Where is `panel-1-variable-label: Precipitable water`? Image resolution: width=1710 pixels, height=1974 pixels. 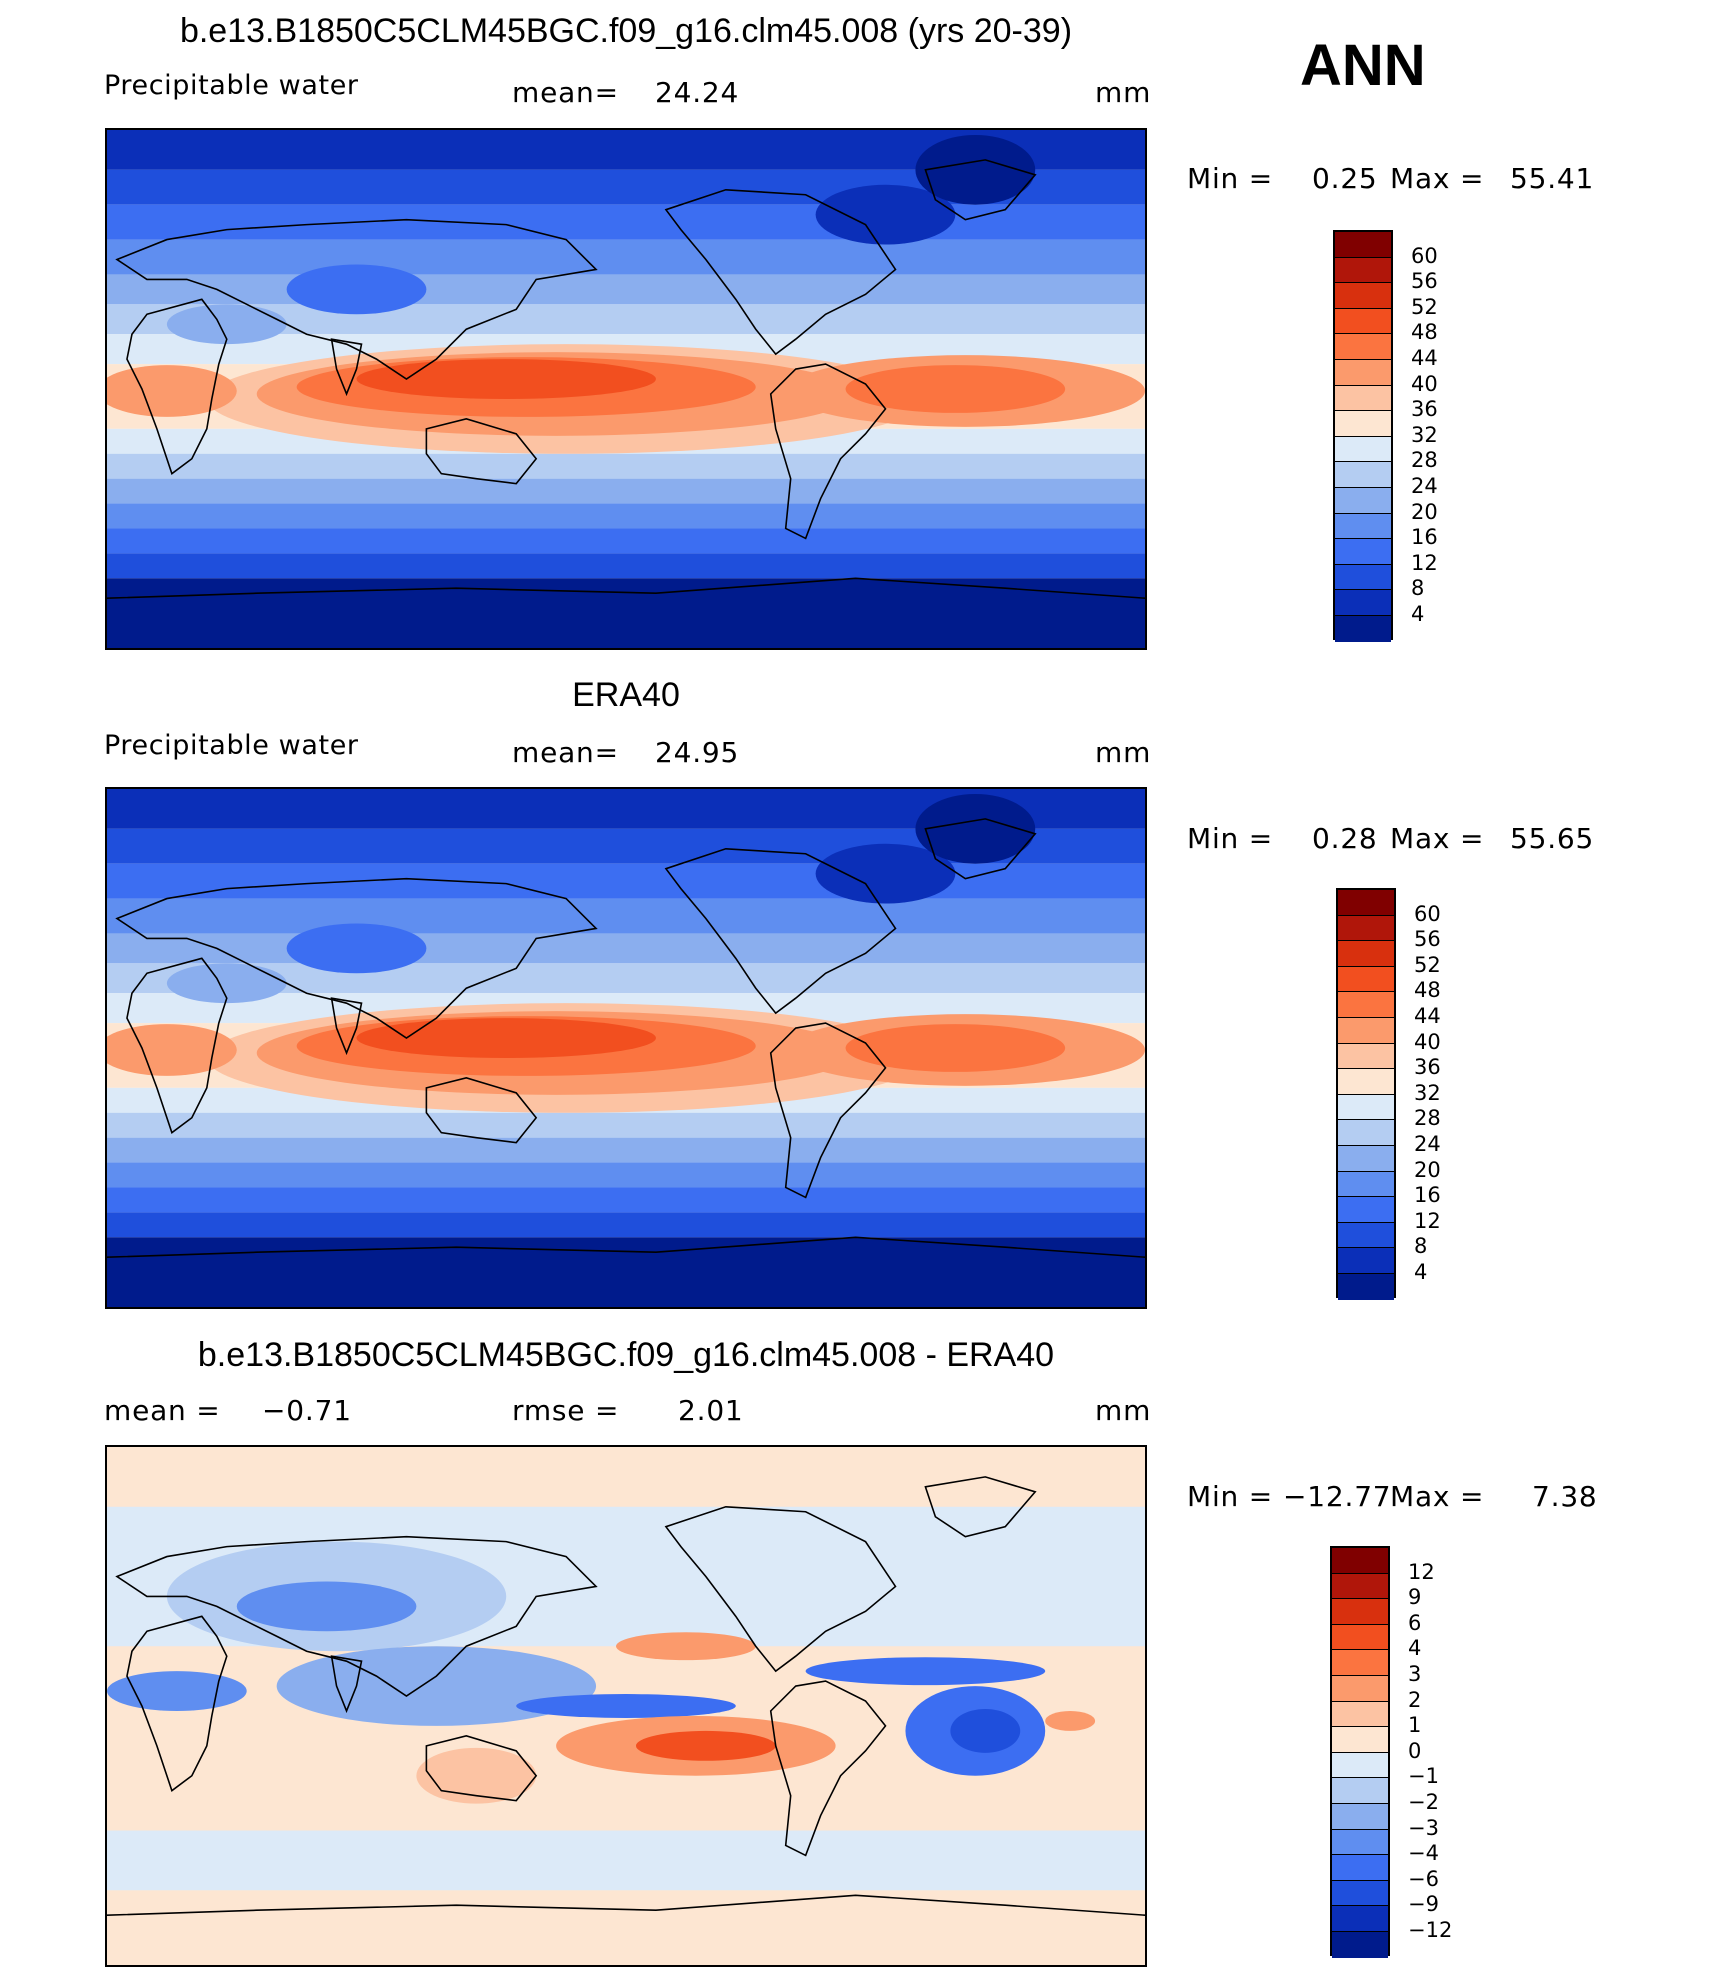 panel-1-variable-label: Precipitable water is located at coordinates (231, 85).